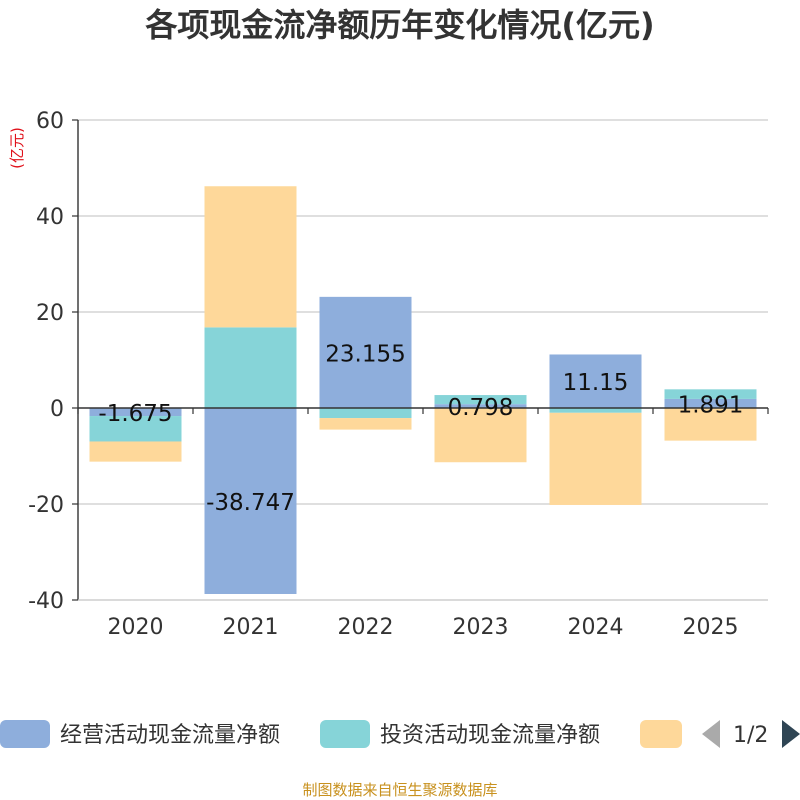 This screenshot has height=800, width=800. I want to click on bar-series0-2021, so click(250, 501).